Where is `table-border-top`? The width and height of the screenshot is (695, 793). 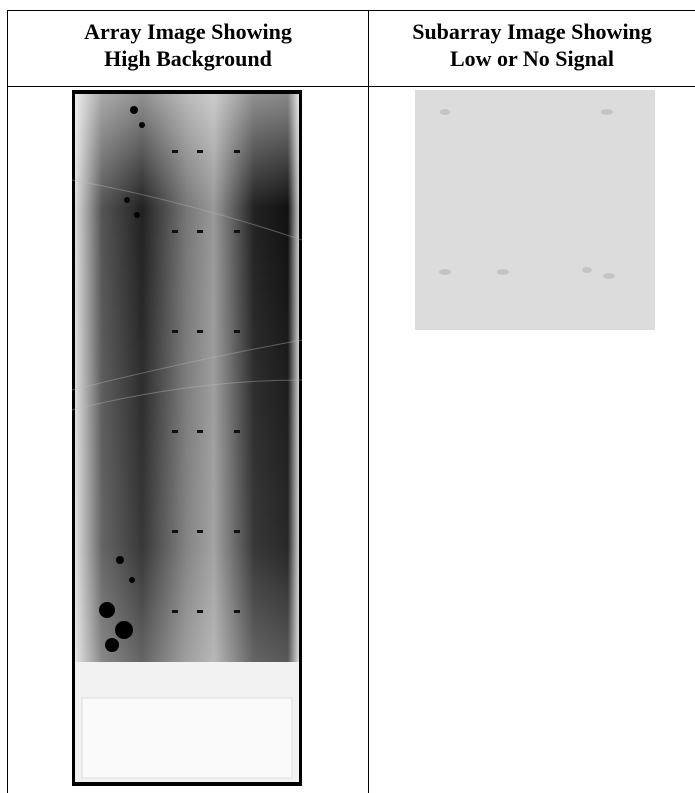
table-border-top is located at coordinates (351, 10).